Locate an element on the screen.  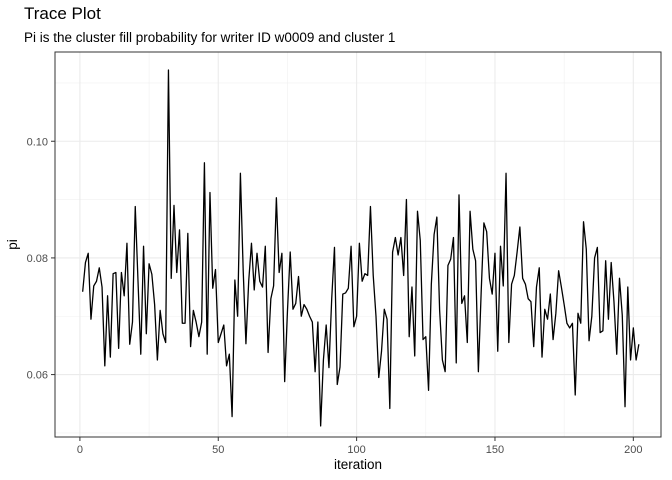
chart-title: Trace Plot is located at coordinates (62, 13).